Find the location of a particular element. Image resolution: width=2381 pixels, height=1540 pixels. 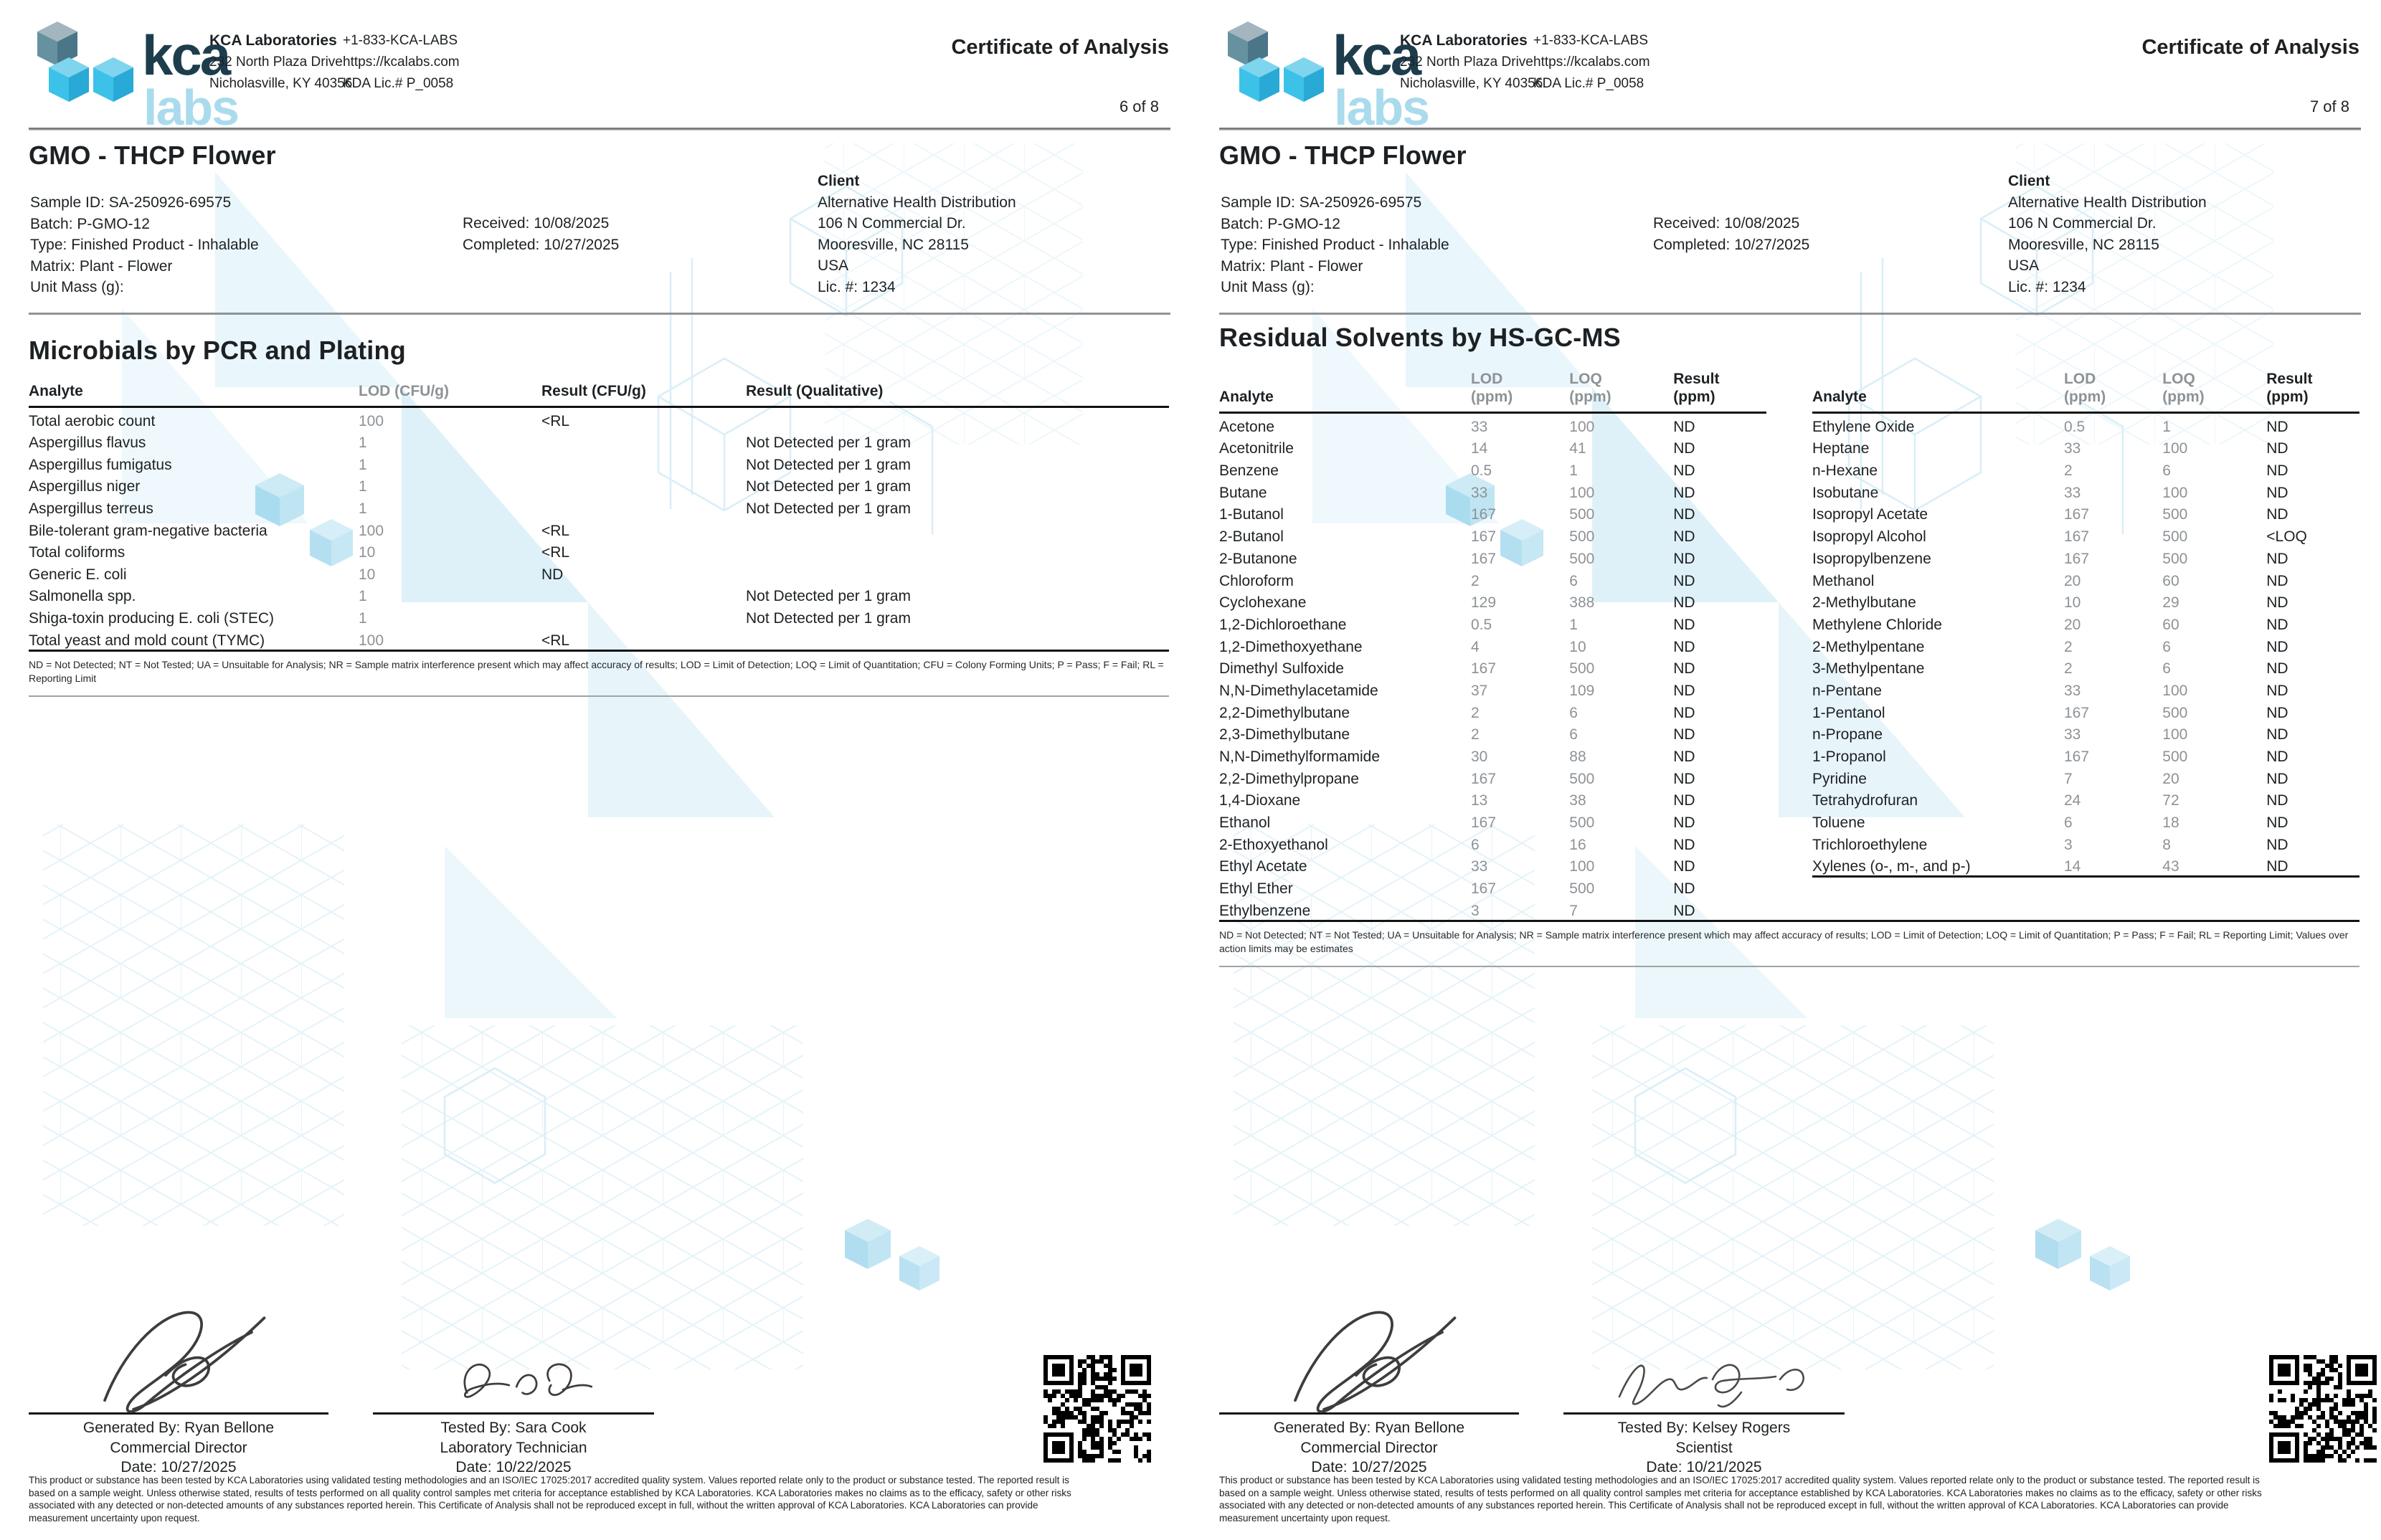

col-lod: LOD (CFU/g) is located at coordinates (450, 395).